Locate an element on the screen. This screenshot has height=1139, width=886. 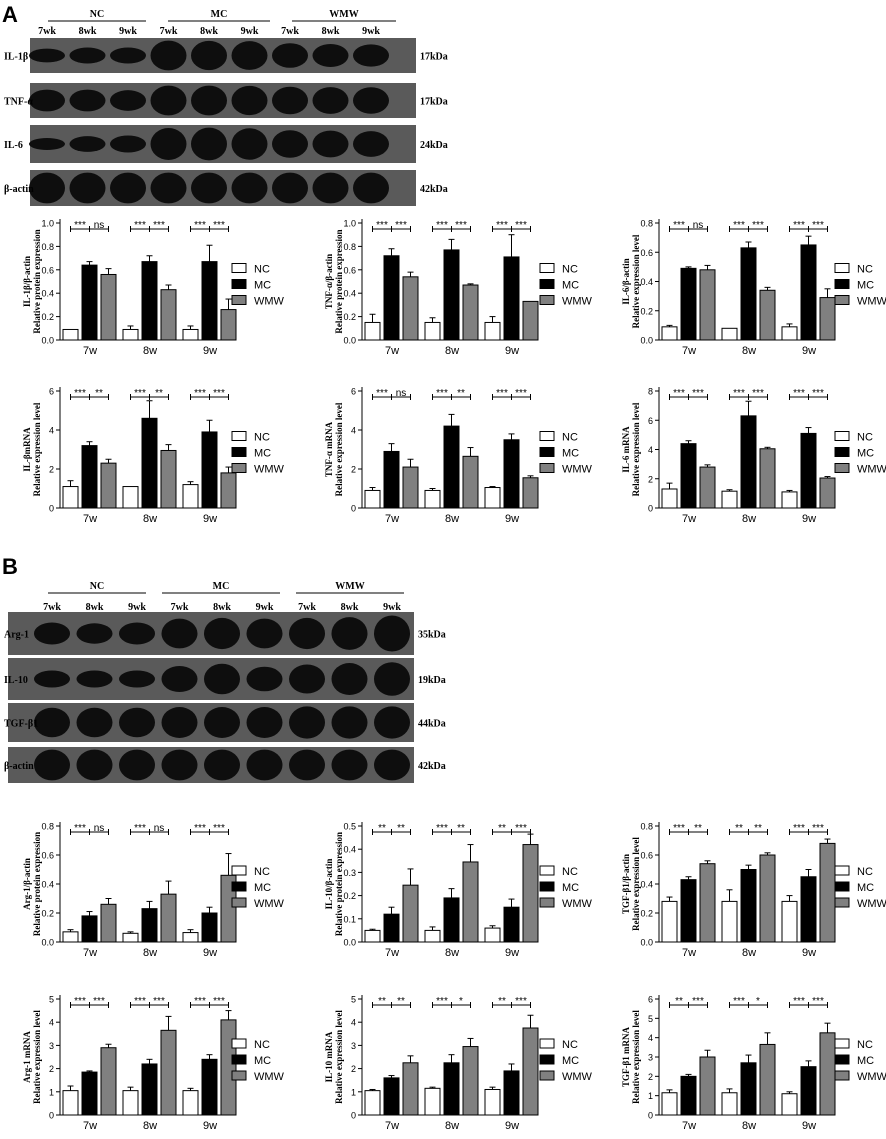
y-tick-label: 0.8 is located at coordinates (646, 827).